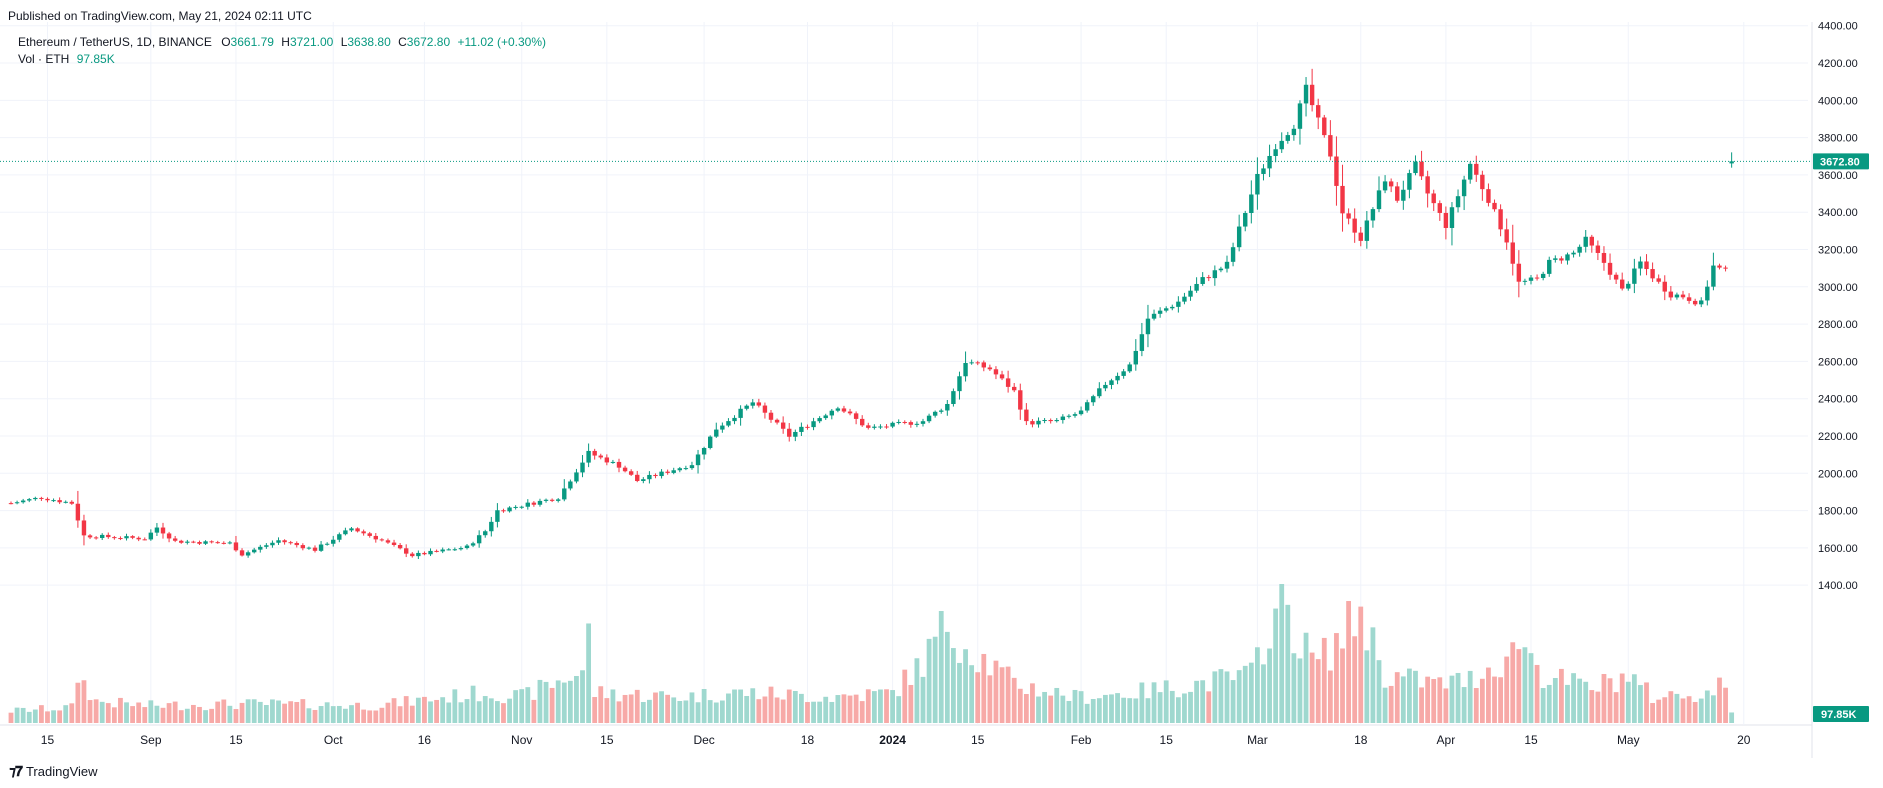 Image resolution: width=1883 pixels, height=788 pixels. What do you see at coordinates (1531, 740) in the screenshot?
I see `time-tick-label: 15` at bounding box center [1531, 740].